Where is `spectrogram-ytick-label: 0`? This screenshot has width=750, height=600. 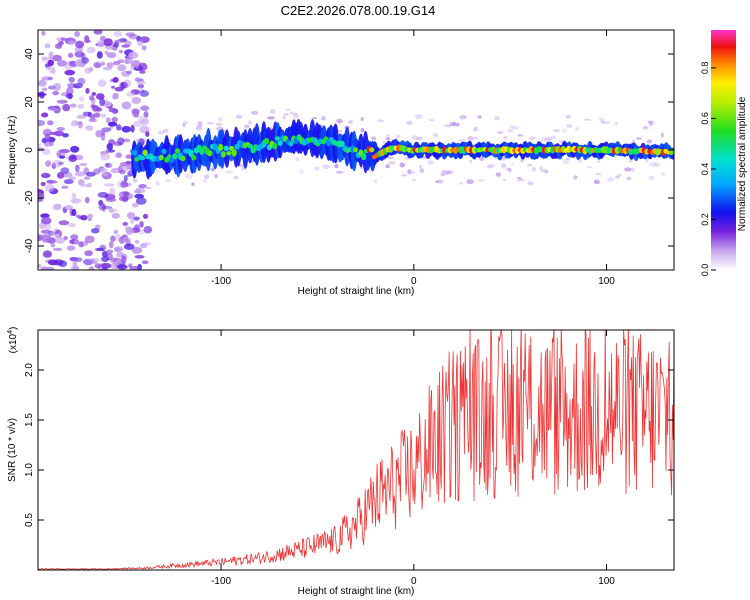 spectrogram-ytick-label: 0 is located at coordinates (29, 150).